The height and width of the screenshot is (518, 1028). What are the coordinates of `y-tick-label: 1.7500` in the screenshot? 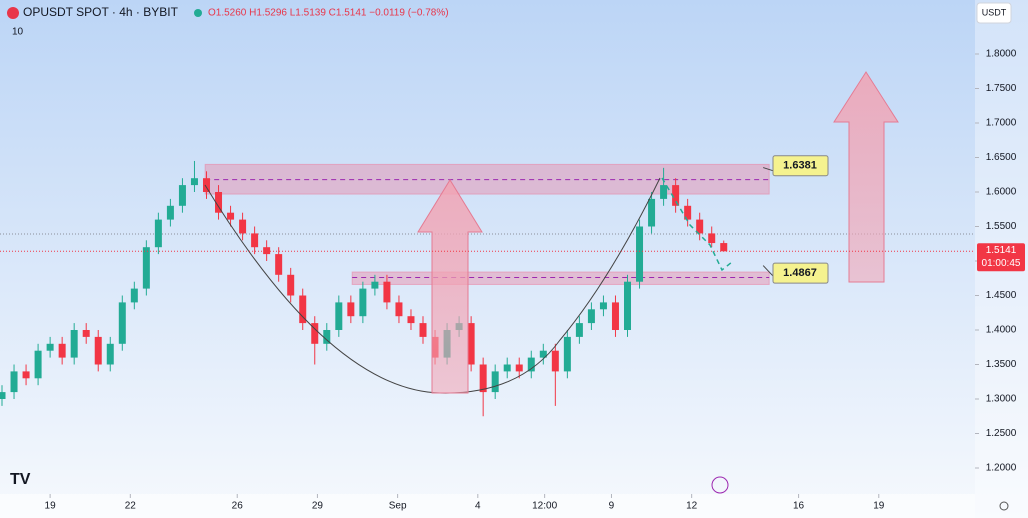 It's located at (1001, 88).